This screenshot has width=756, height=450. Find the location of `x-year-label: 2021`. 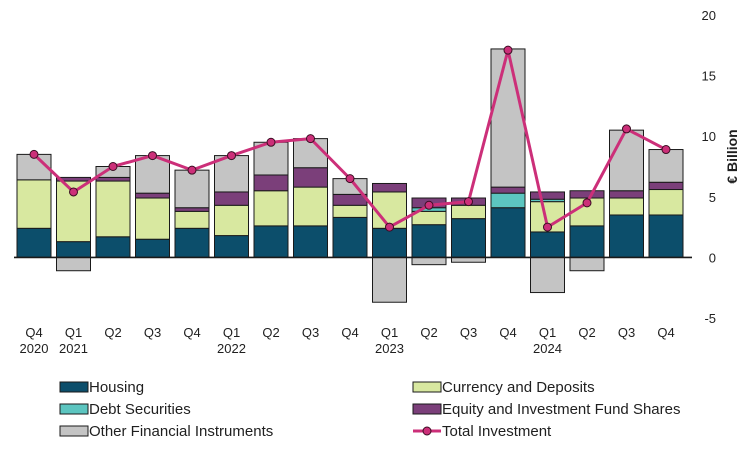

x-year-label: 2021 is located at coordinates (73, 348).